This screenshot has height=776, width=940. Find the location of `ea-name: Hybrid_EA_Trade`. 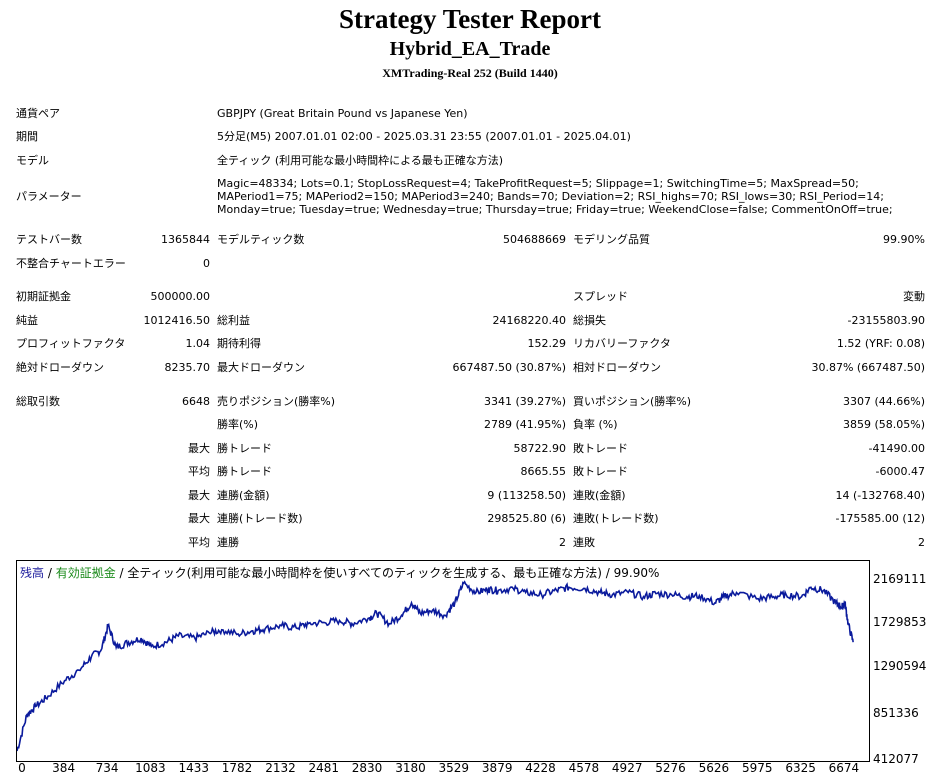

ea-name: Hybrid_EA_Trade is located at coordinates (470, 49).